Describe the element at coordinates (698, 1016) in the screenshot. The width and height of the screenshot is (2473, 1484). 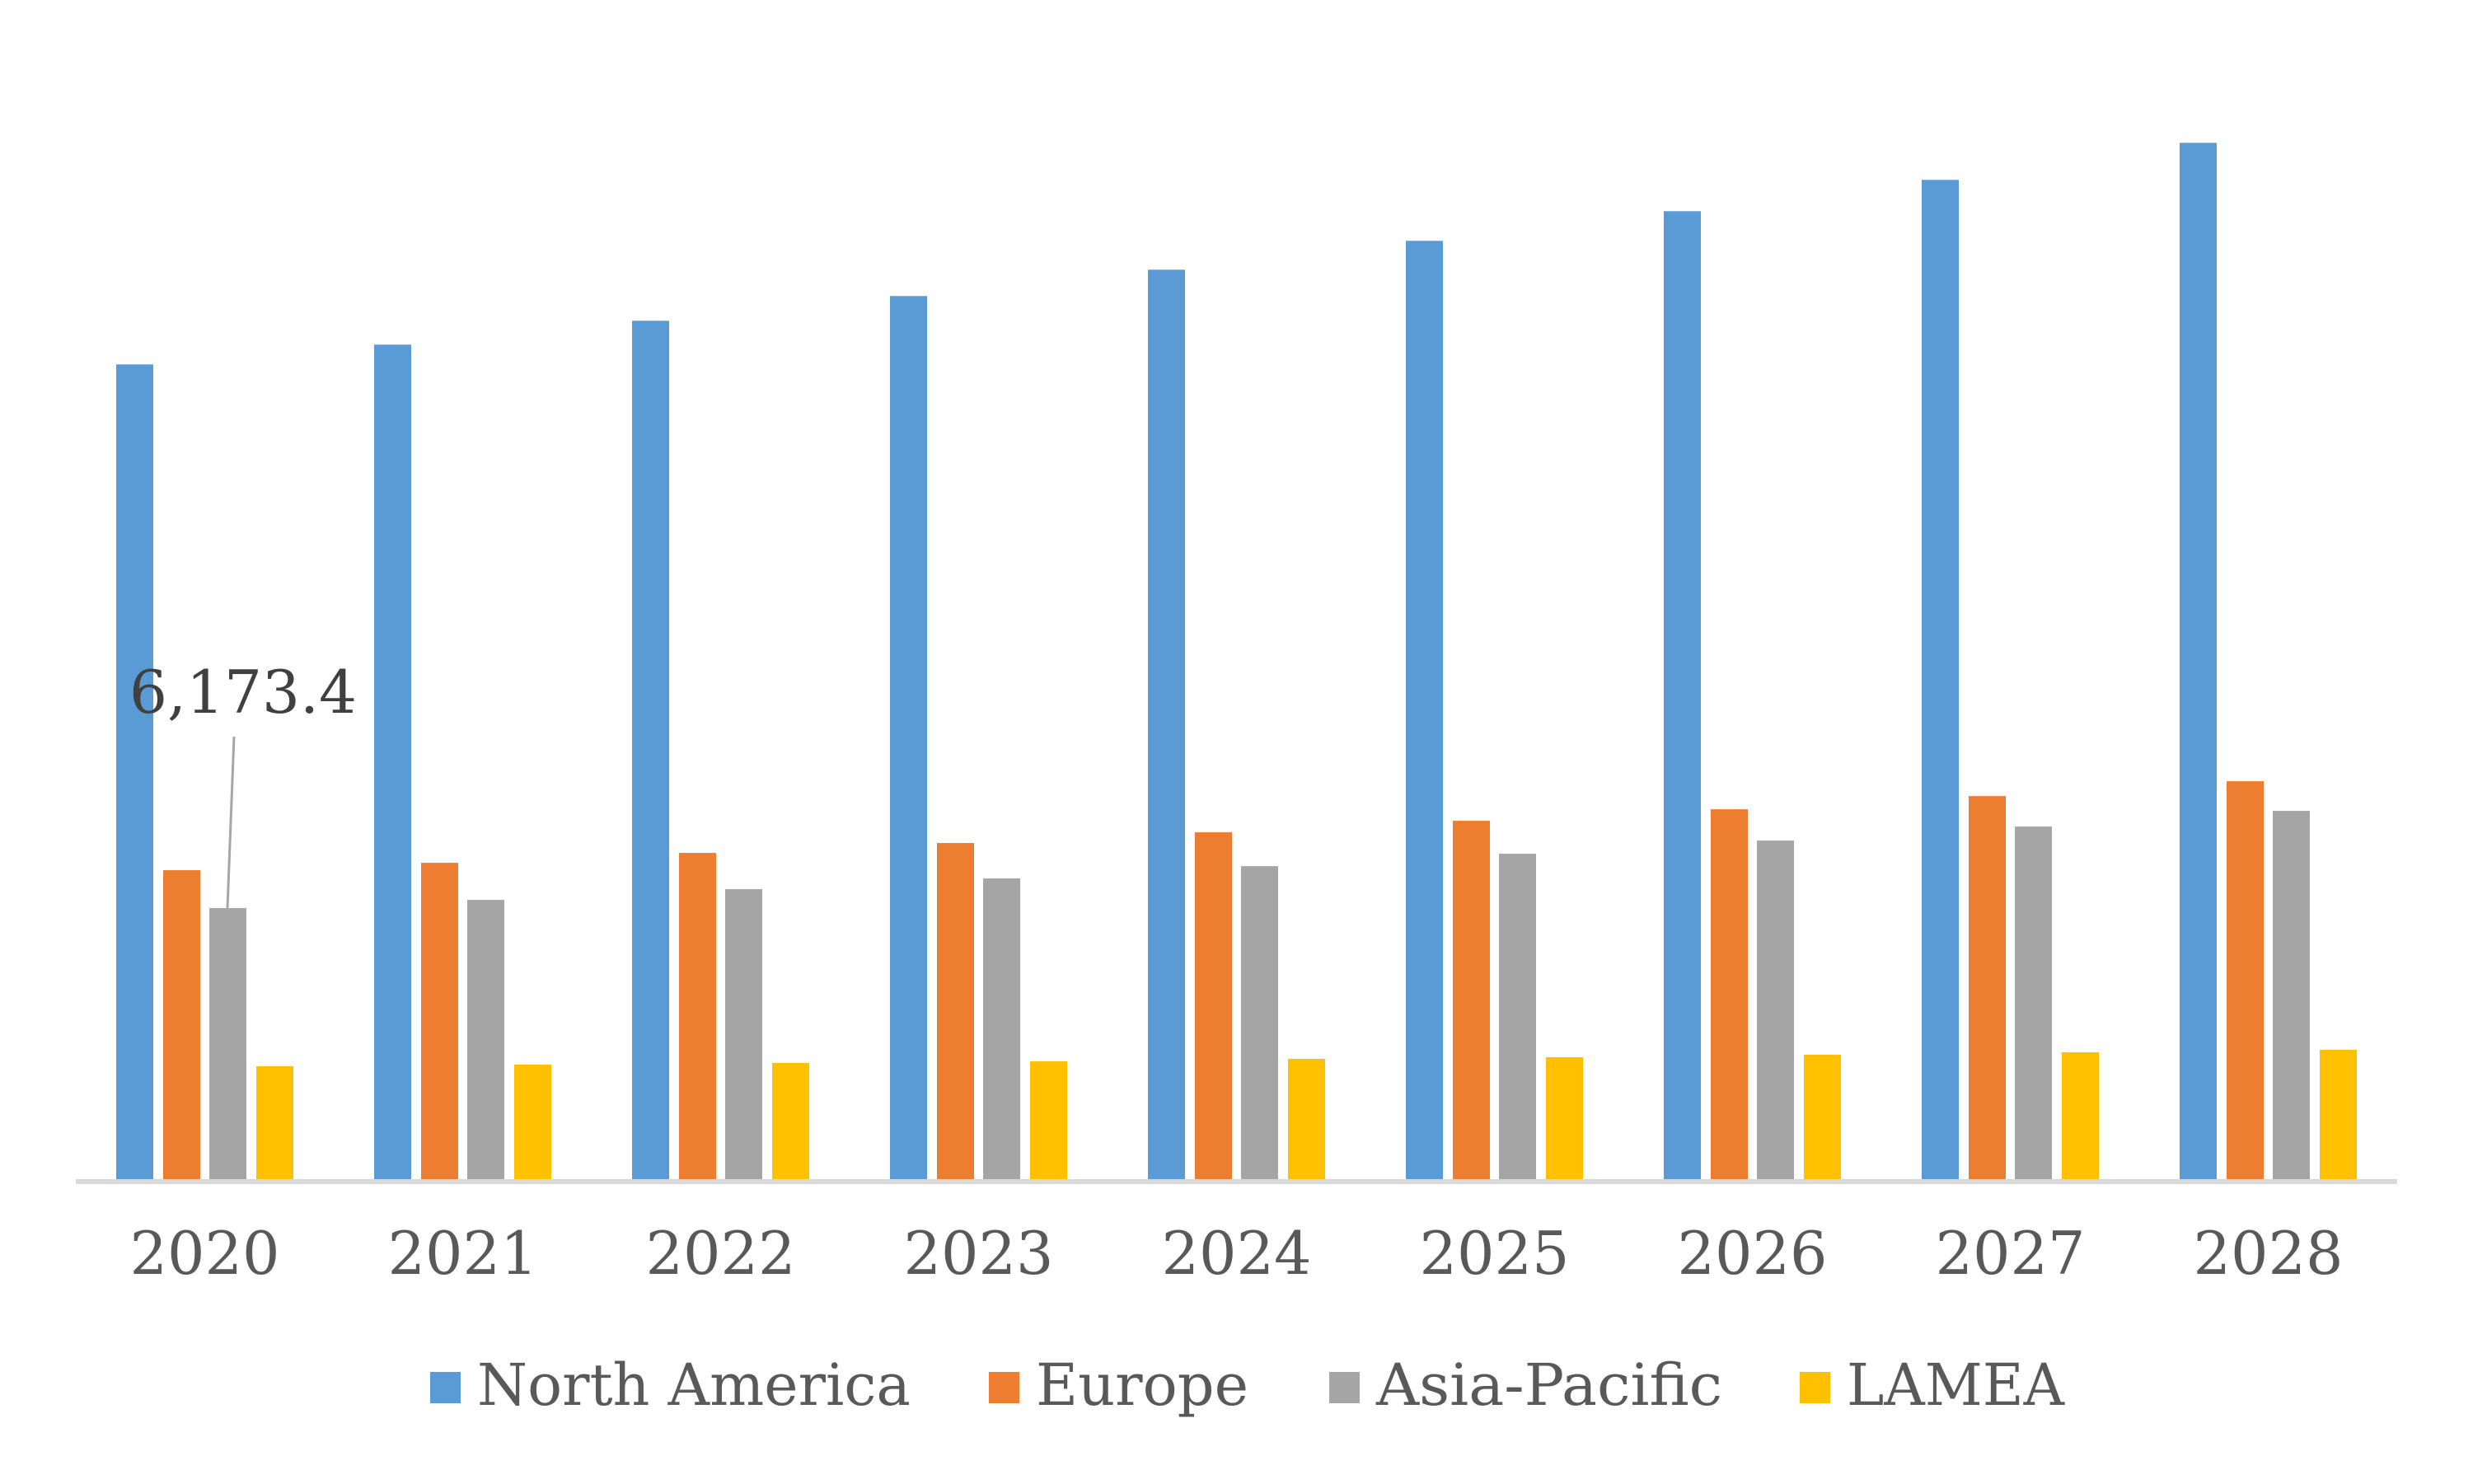
I see `bar-europe-2022` at that location.